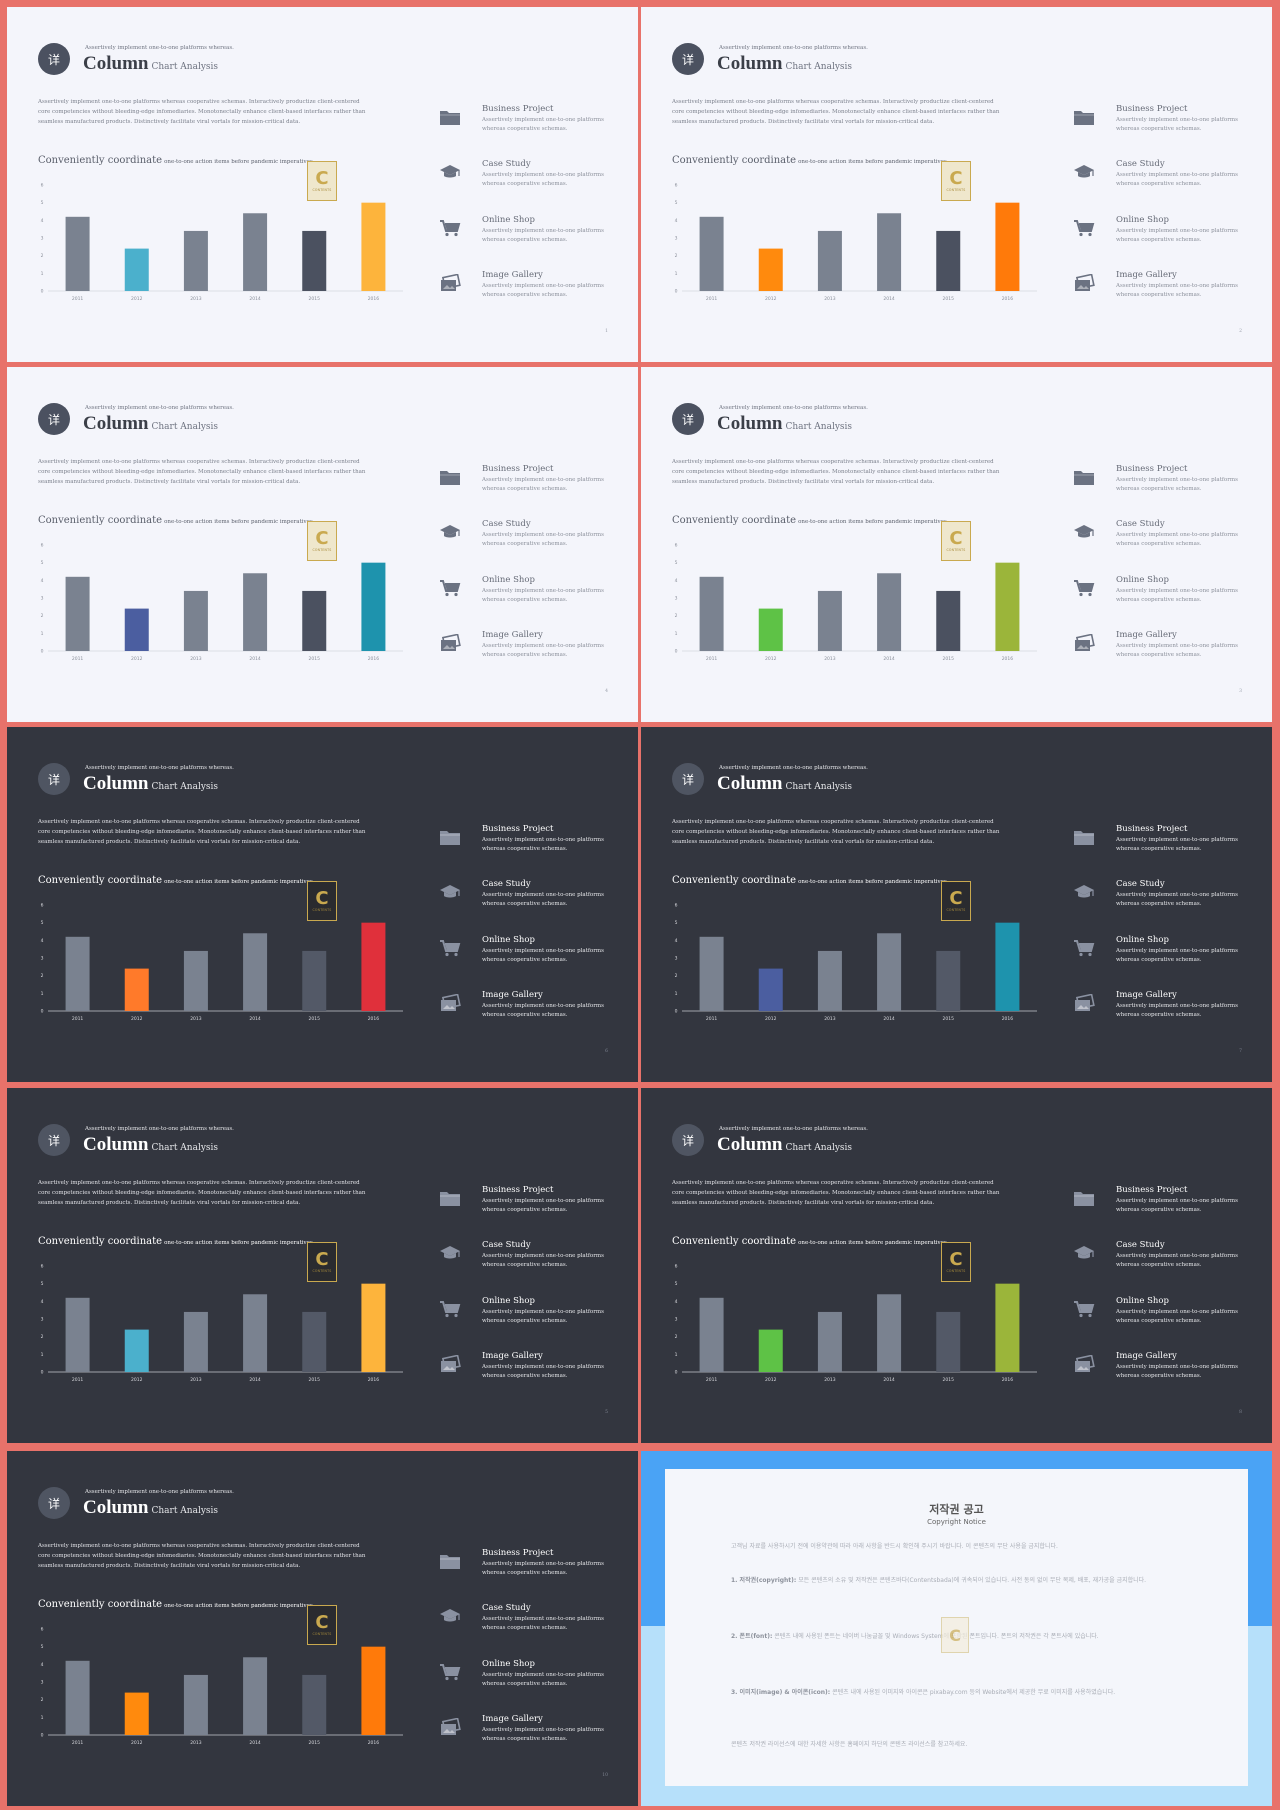  I want to click on page-number: 10, so click(605, 1775).